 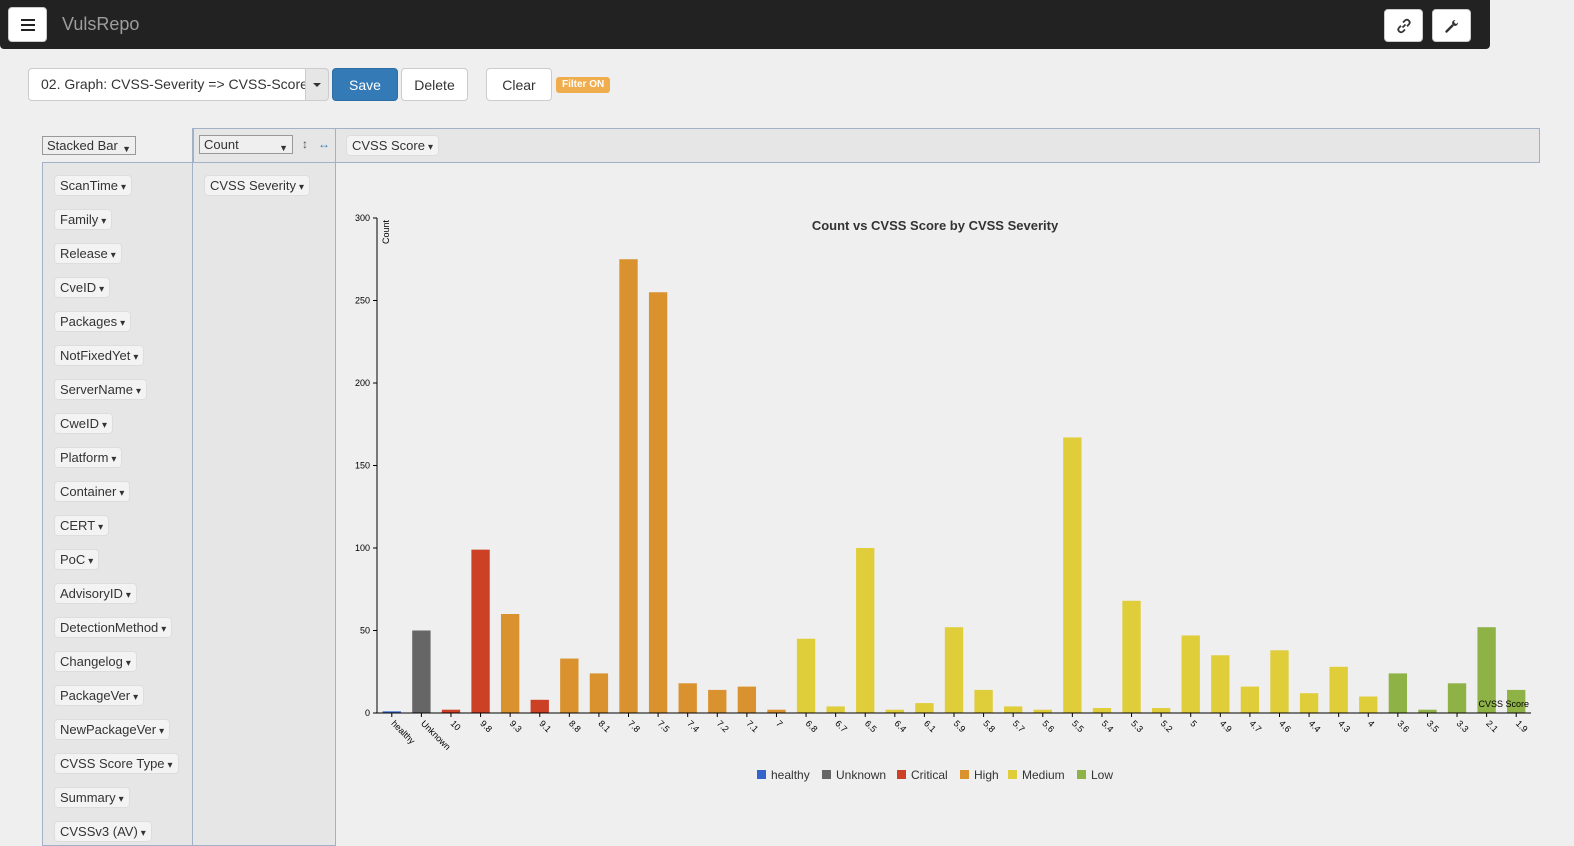 What do you see at coordinates (112, 729) in the screenshot?
I see `attr-item: NewPackageVer ▾` at bounding box center [112, 729].